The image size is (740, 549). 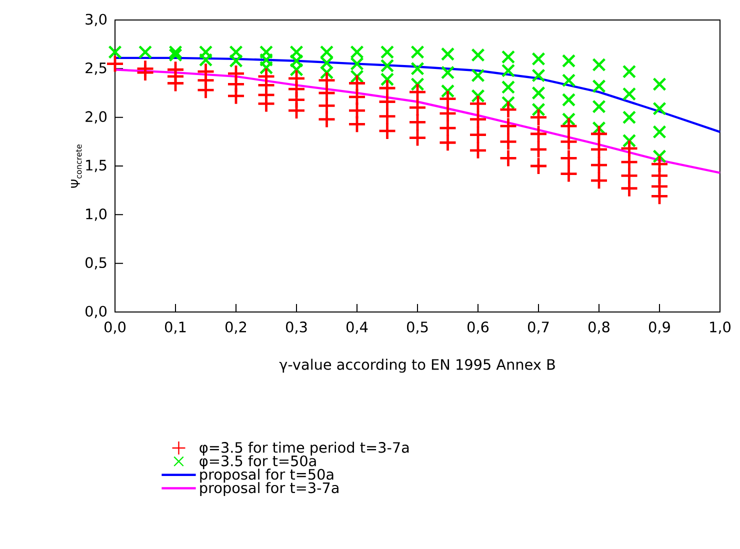 What do you see at coordinates (267, 475) in the screenshot?
I see `legend-label: proposal for t=50a` at bounding box center [267, 475].